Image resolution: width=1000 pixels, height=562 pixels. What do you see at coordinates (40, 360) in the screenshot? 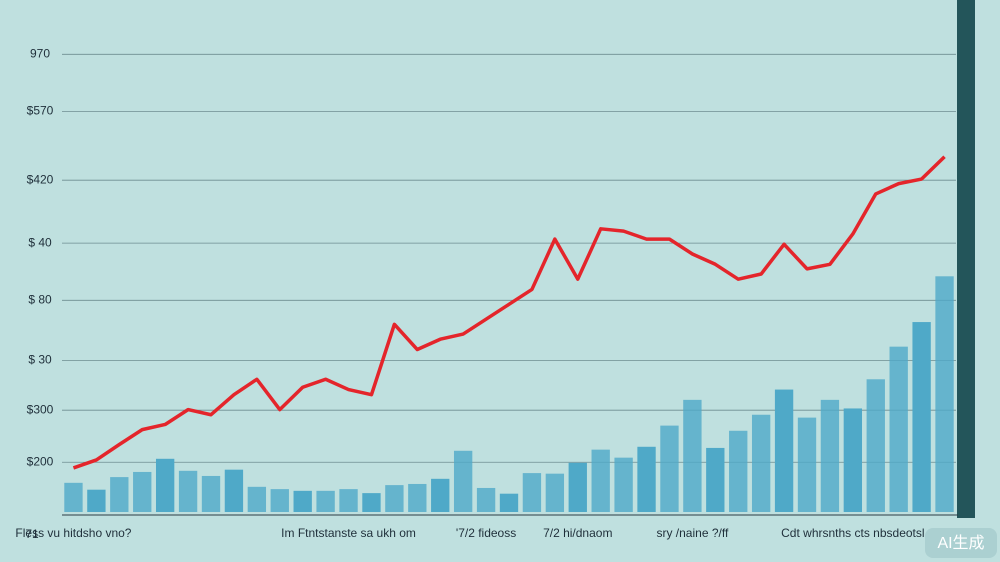
I see `y-tick-label: $ 30` at bounding box center [40, 360].